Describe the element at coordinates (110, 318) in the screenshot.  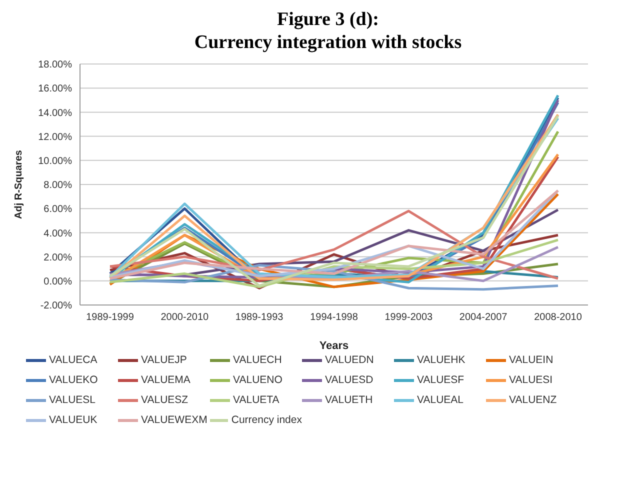
I see `x-tick-label: 1989-1999` at that location.